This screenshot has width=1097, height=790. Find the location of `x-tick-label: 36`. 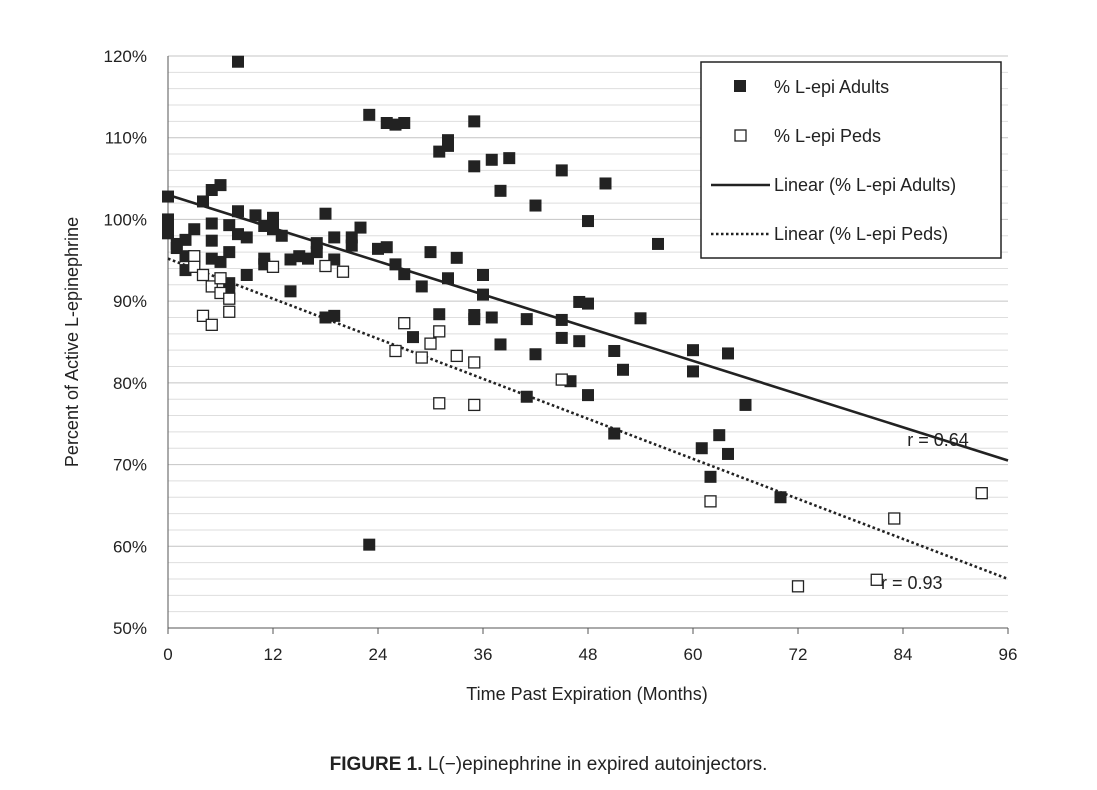

x-tick-label: 36 is located at coordinates (483, 654).